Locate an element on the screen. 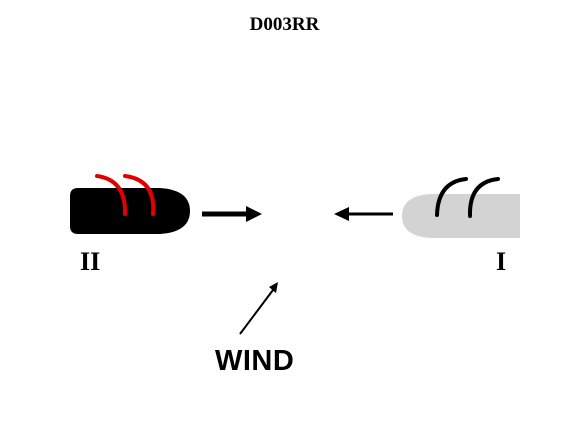  arrow-right-icon is located at coordinates (232, 214).